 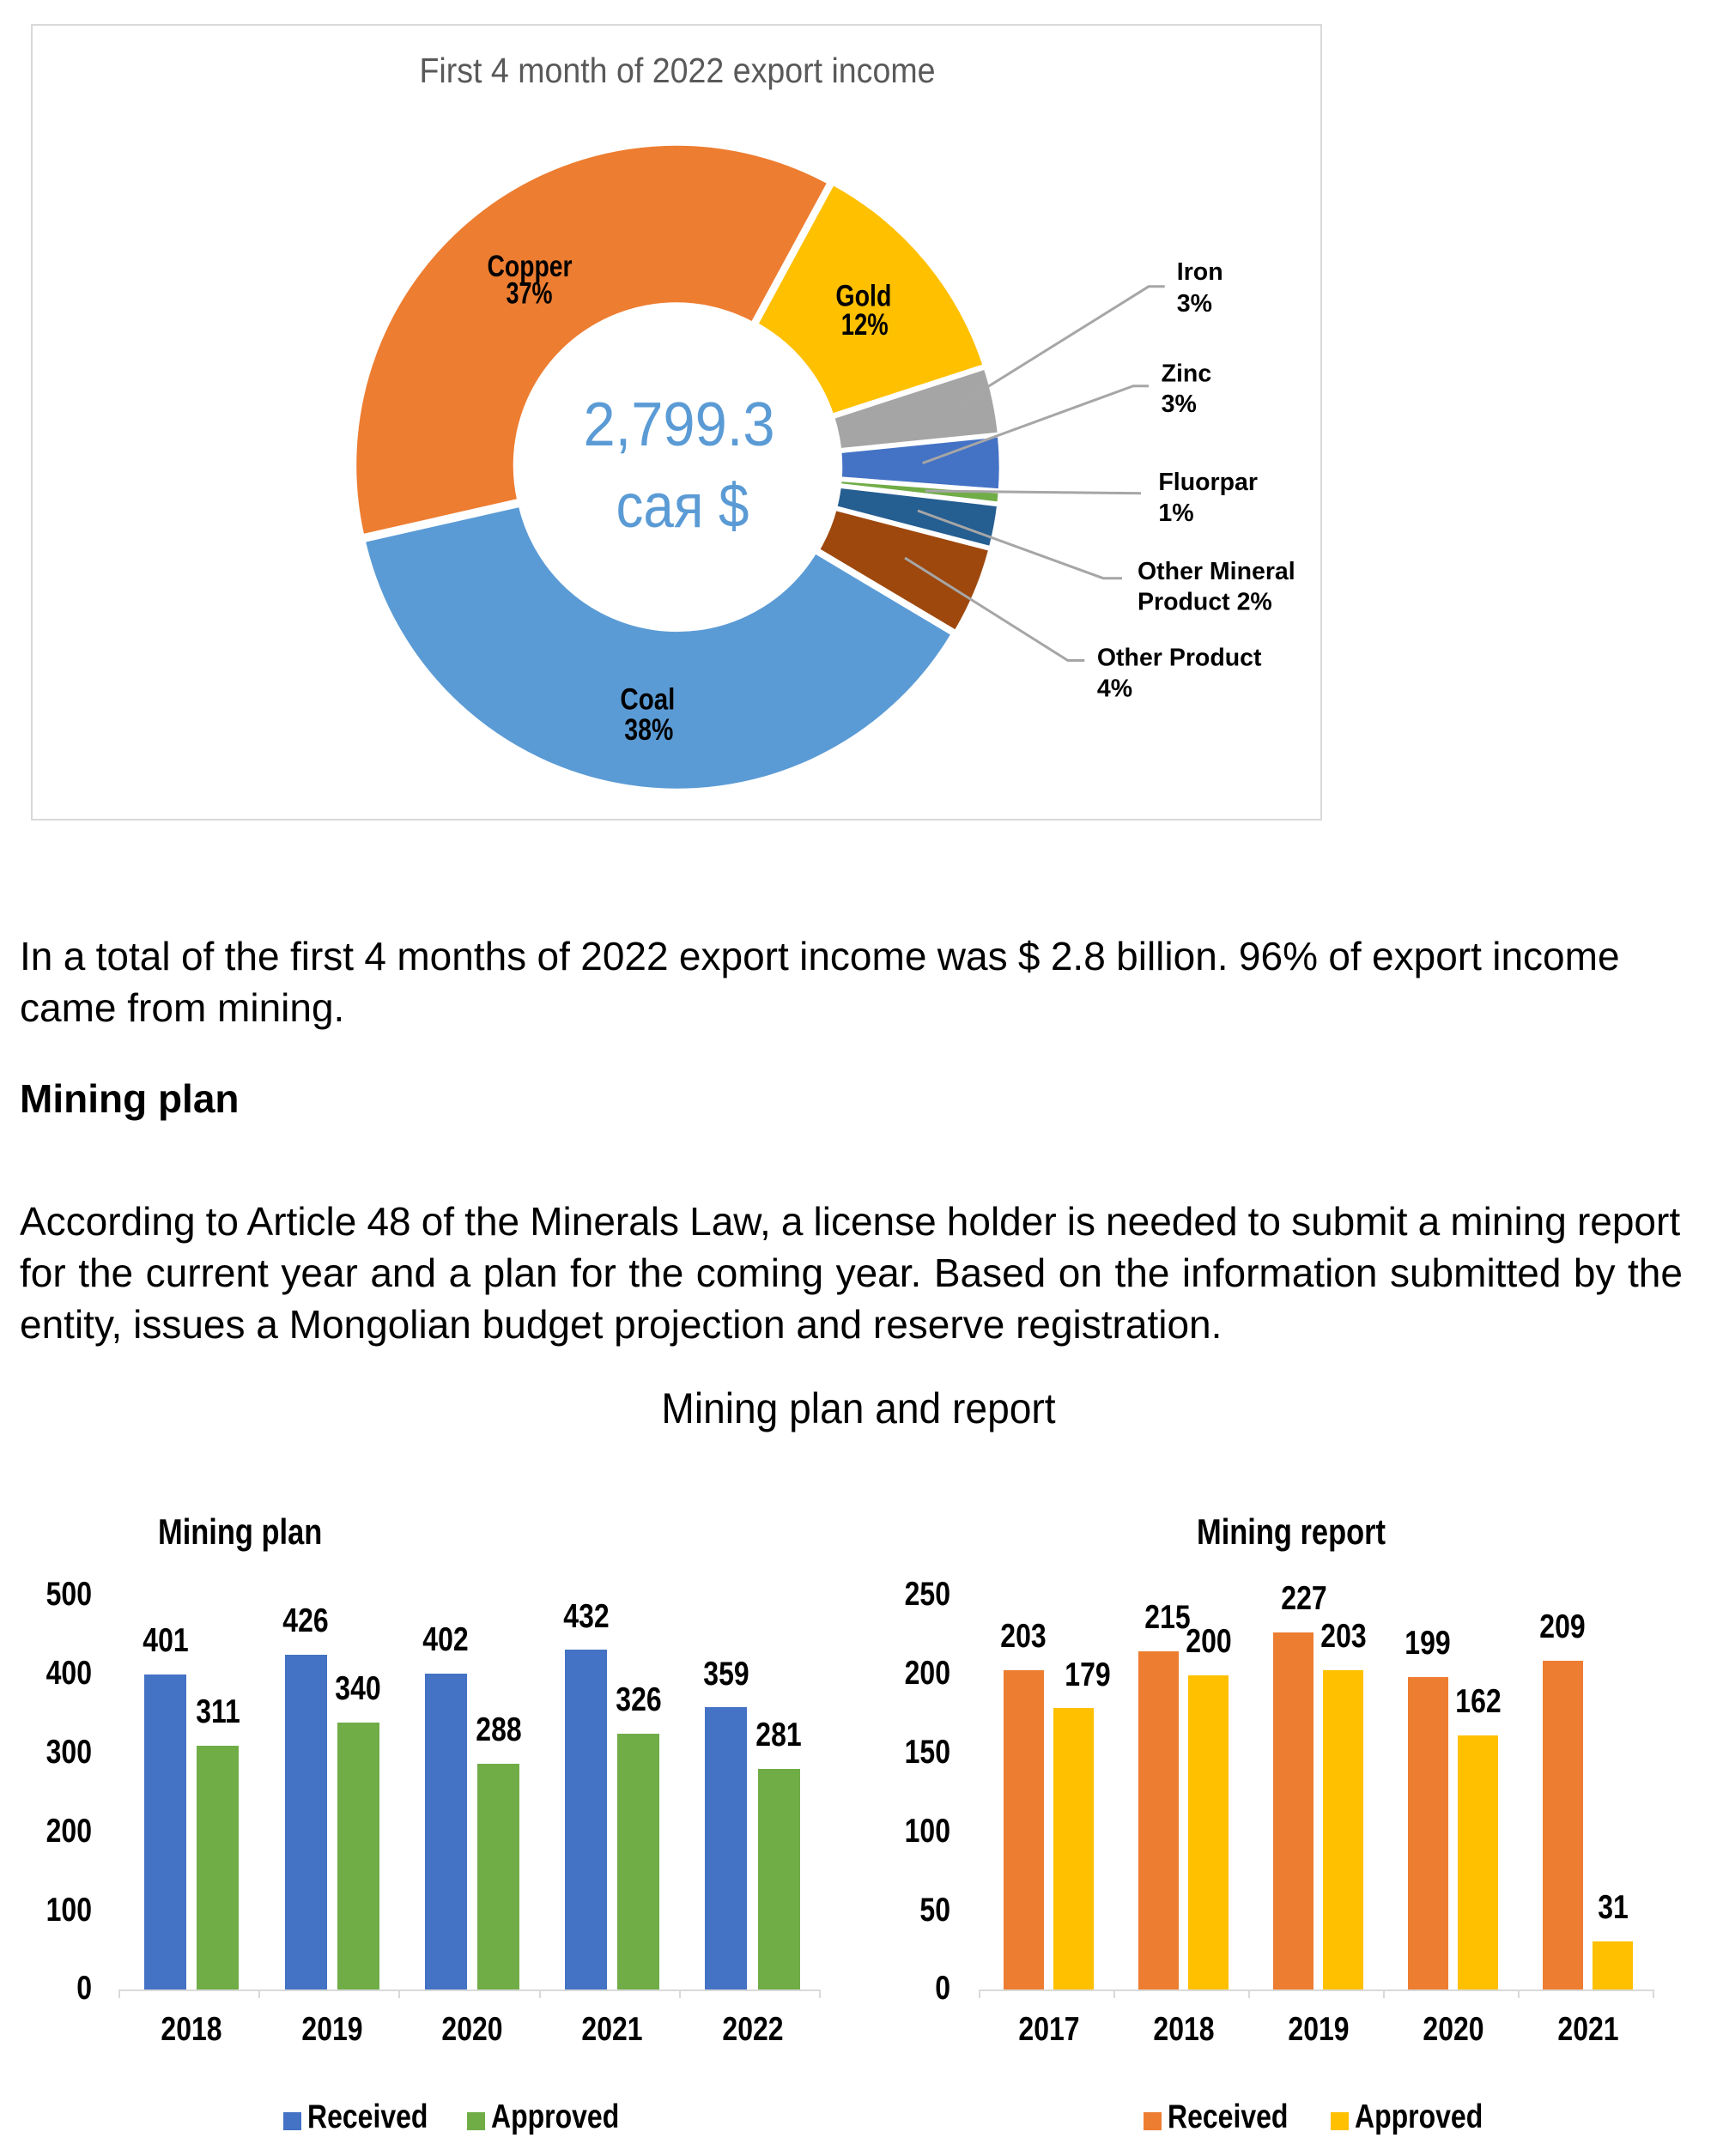 What do you see at coordinates (530, 266) in the screenshot?
I see `svg-text: Copper` at bounding box center [530, 266].